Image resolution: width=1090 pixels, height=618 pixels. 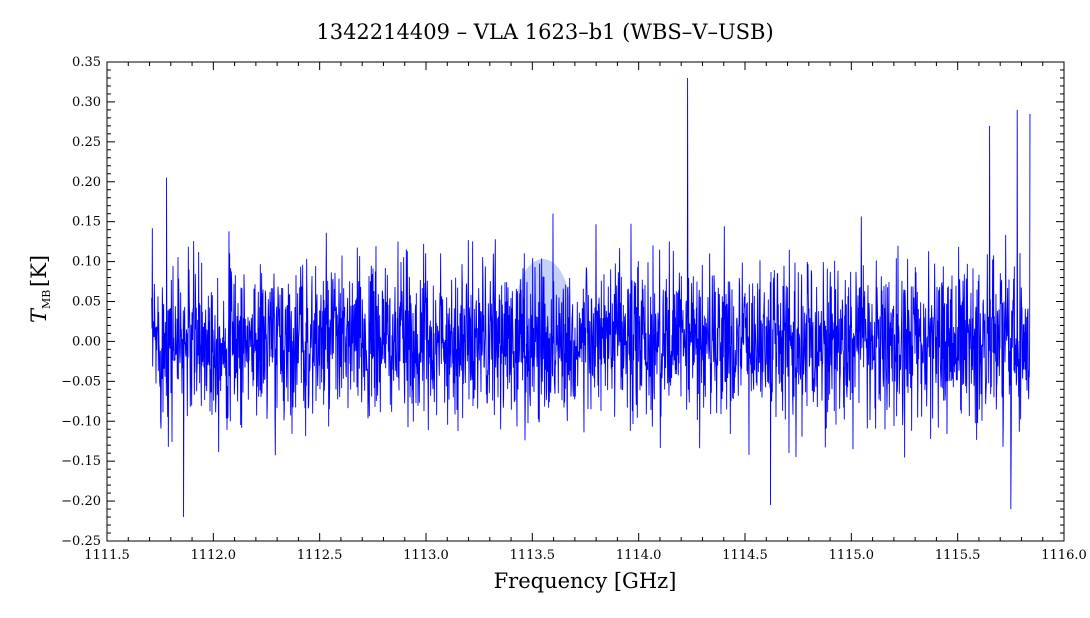 What do you see at coordinates (320, 555) in the screenshot?
I see `x-tick-label: 1112.5` at bounding box center [320, 555].